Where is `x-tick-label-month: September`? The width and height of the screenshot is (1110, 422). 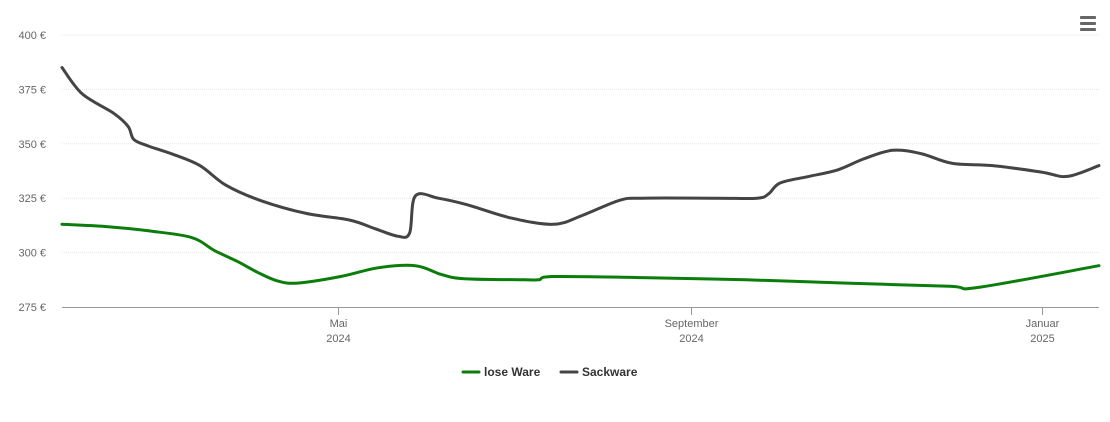 x-tick-label-month: September is located at coordinates (692, 324).